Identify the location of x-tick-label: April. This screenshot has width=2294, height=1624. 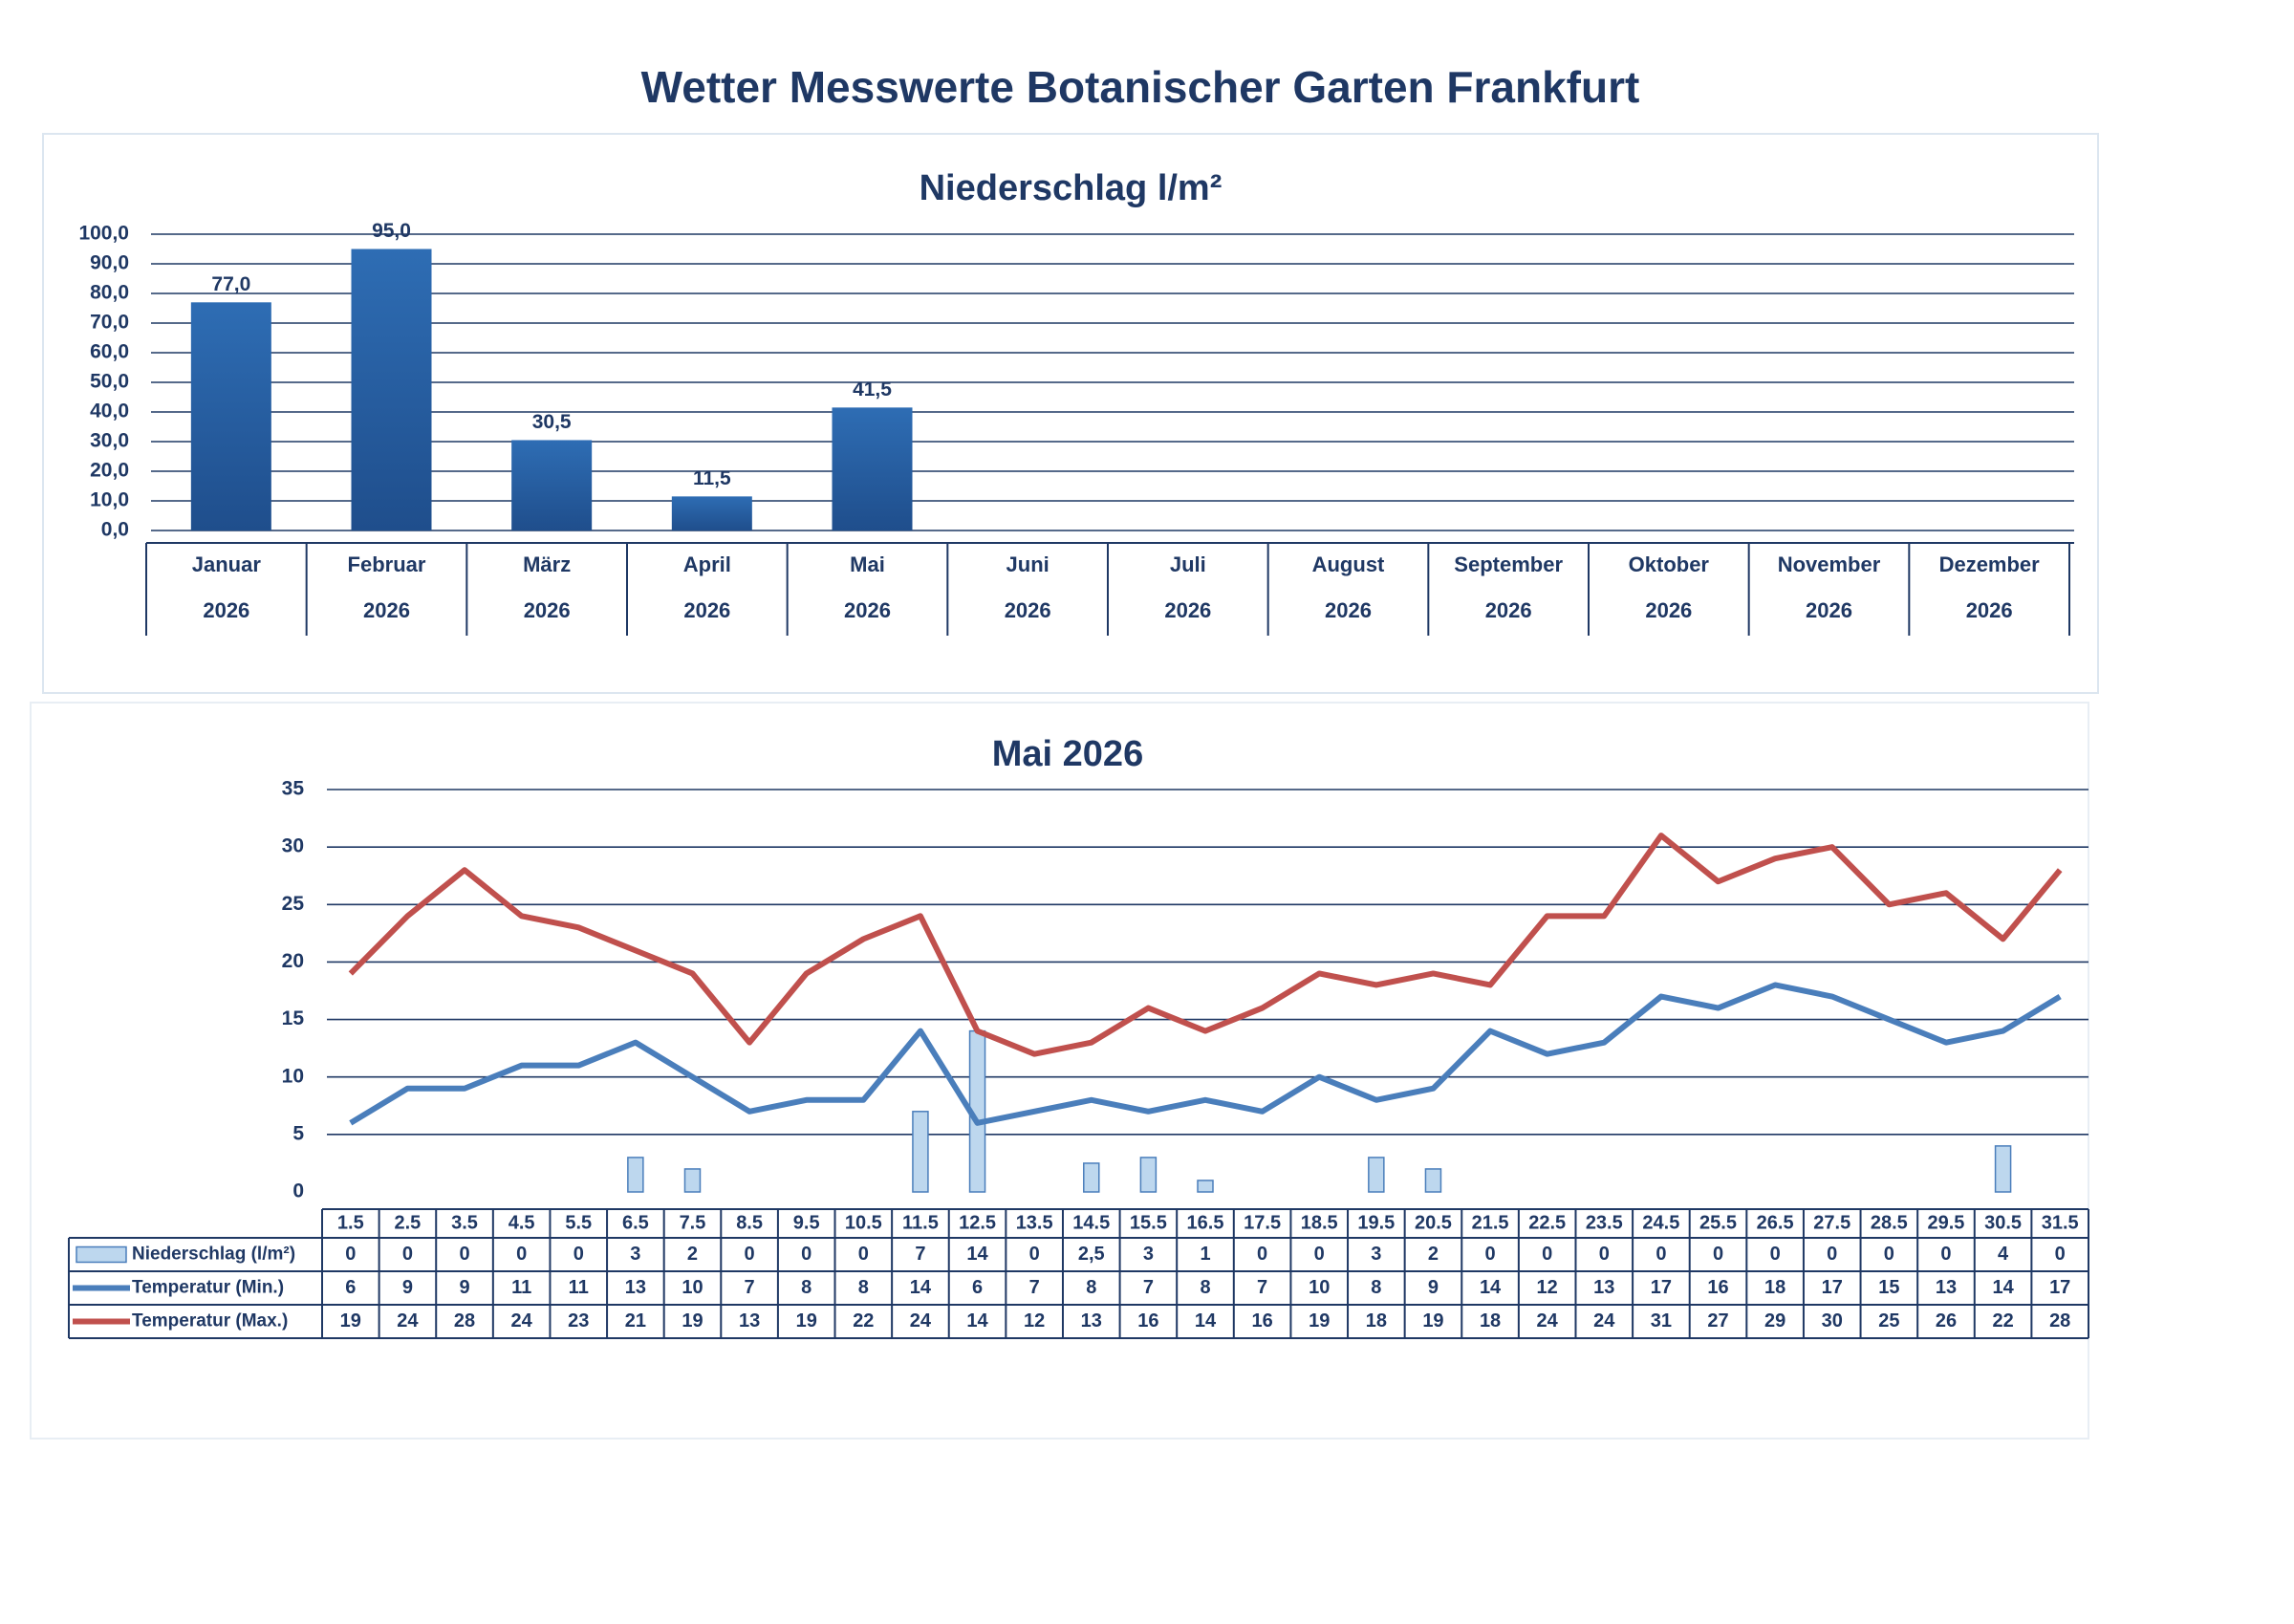
(707, 564).